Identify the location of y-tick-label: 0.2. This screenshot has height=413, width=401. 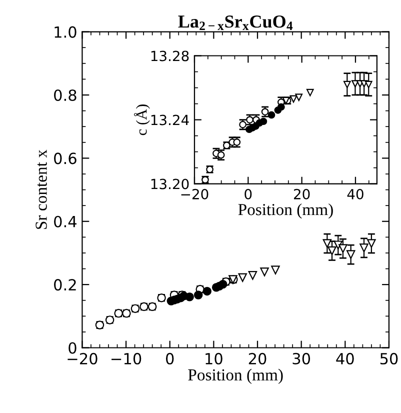
(65, 285).